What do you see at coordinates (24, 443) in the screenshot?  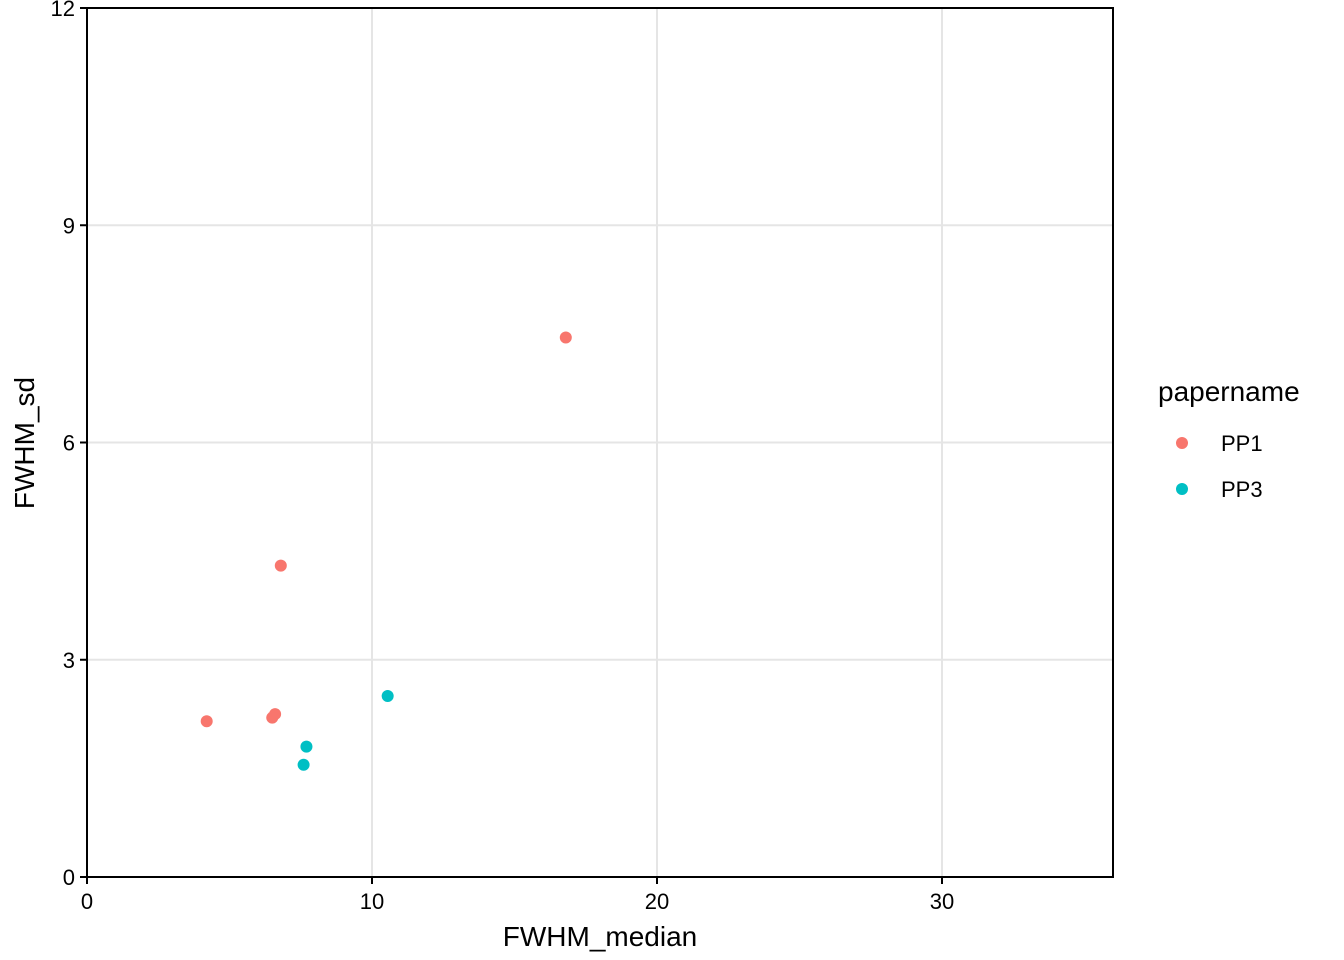 I see `y-axis-title: FWHM_sd` at bounding box center [24, 443].